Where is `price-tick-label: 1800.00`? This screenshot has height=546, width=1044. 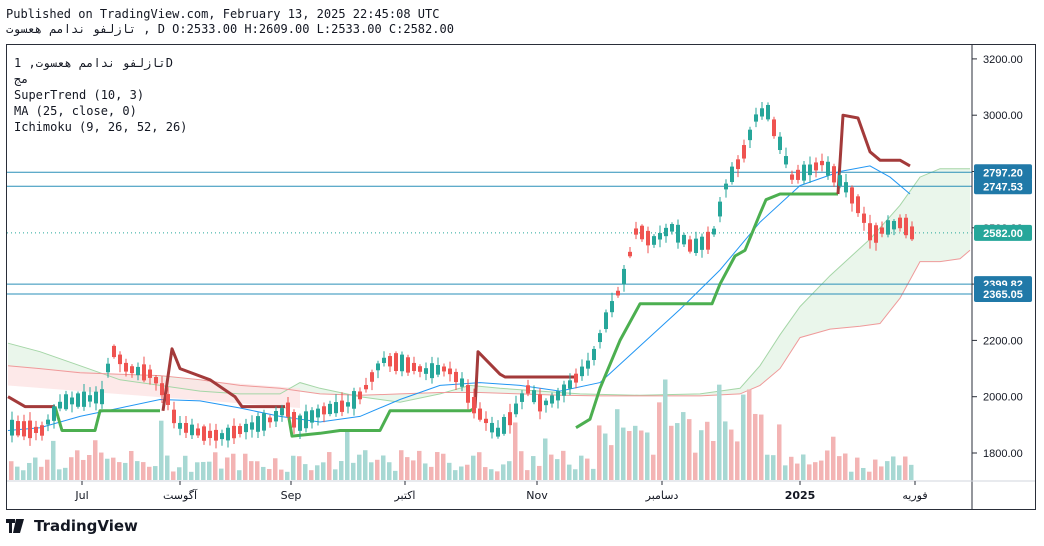
price-tick-label: 1800.00 is located at coordinates (1003, 454).